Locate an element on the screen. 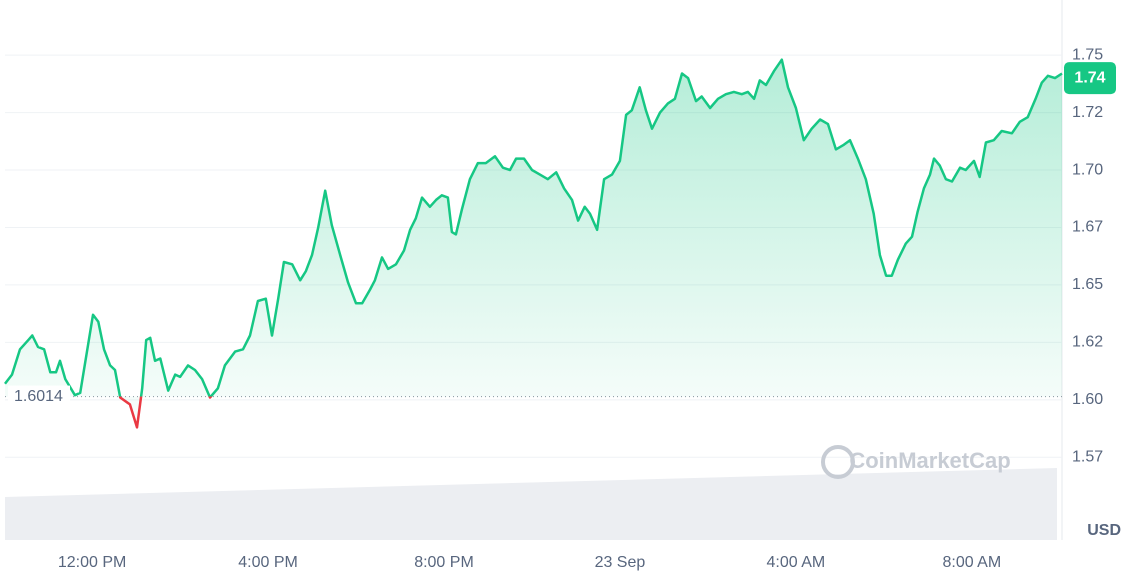  current-price-label: 1.74 is located at coordinates (1089, 77).